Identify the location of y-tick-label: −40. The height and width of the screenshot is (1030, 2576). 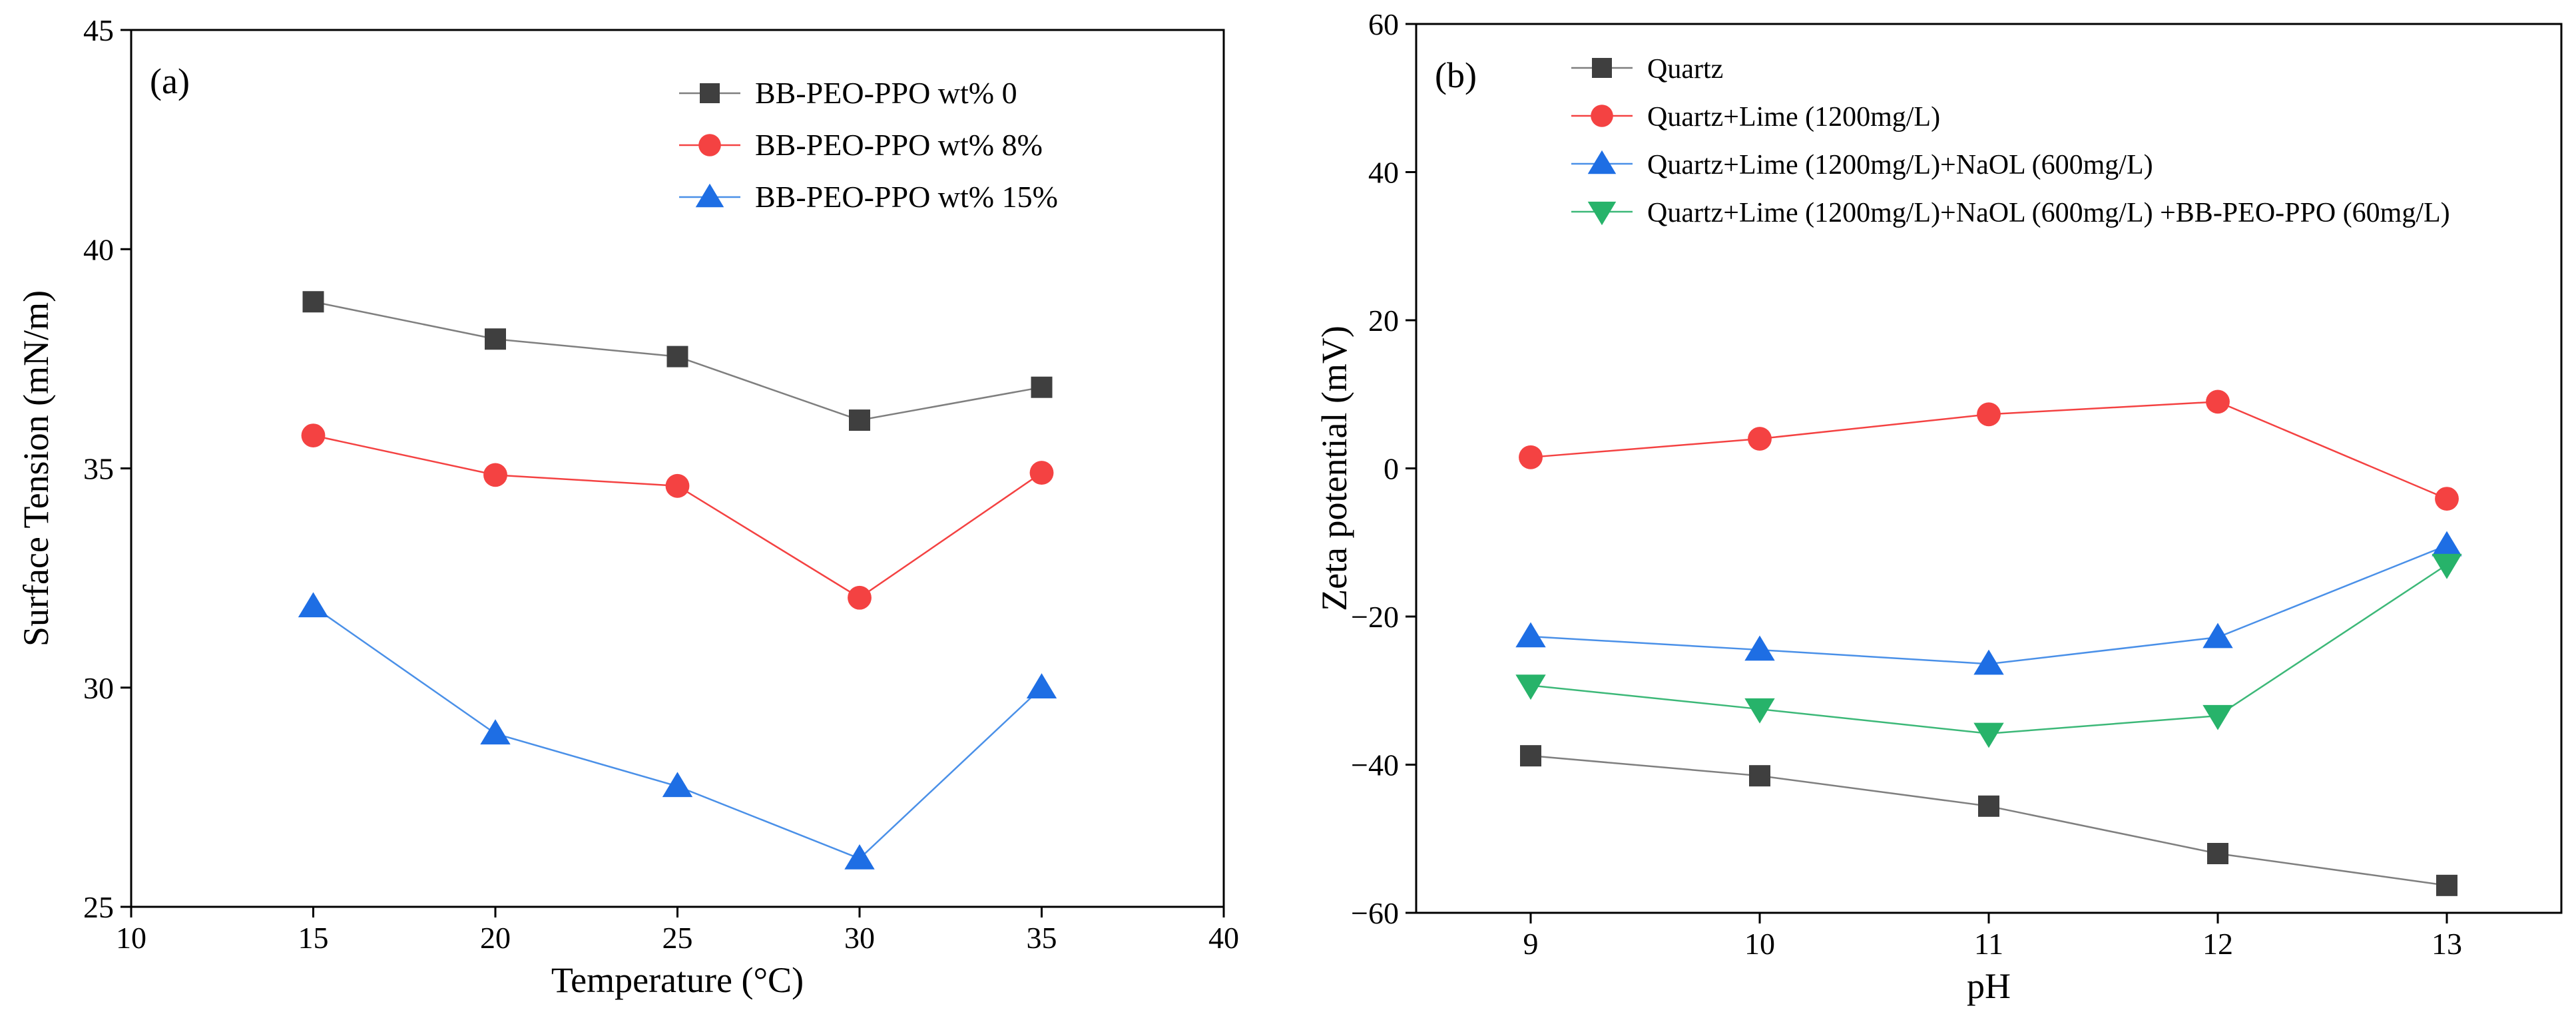
(1375, 765).